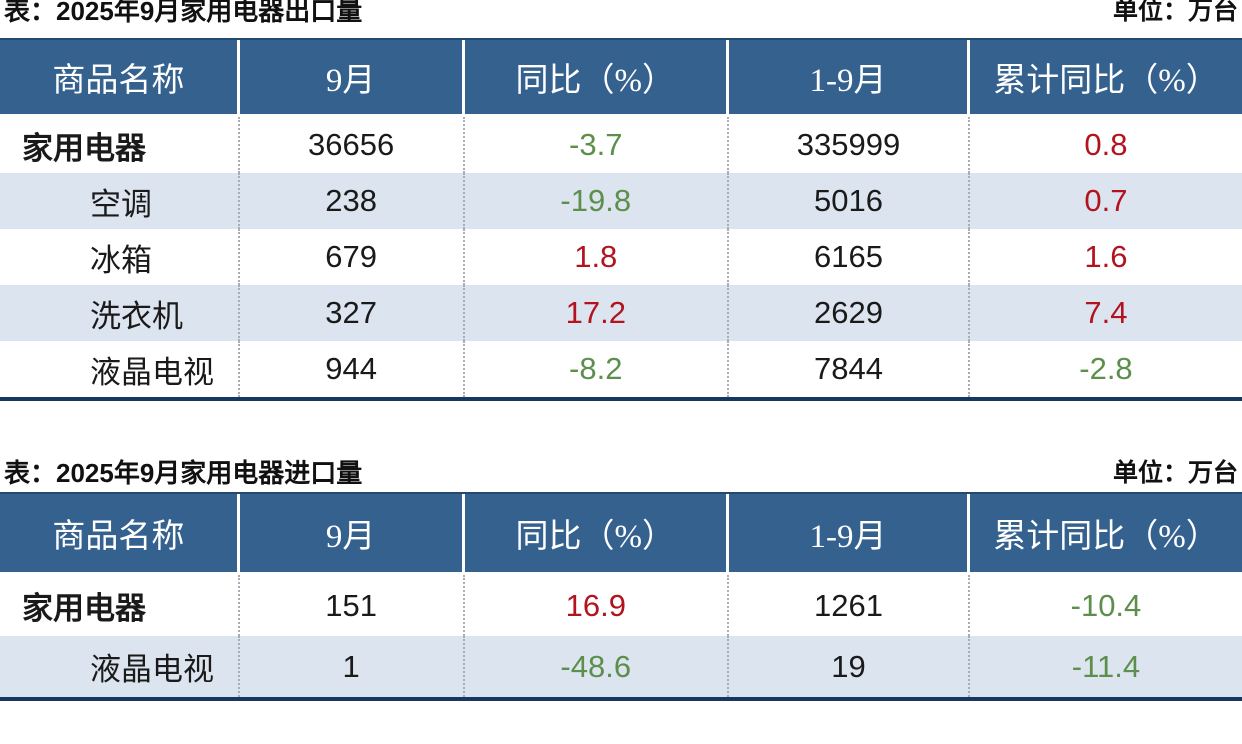 The width and height of the screenshot is (1242, 744). Describe the element at coordinates (1106, 144) in the screenshot. I see `value-cell-cumulative-yoy: 0.8` at that location.